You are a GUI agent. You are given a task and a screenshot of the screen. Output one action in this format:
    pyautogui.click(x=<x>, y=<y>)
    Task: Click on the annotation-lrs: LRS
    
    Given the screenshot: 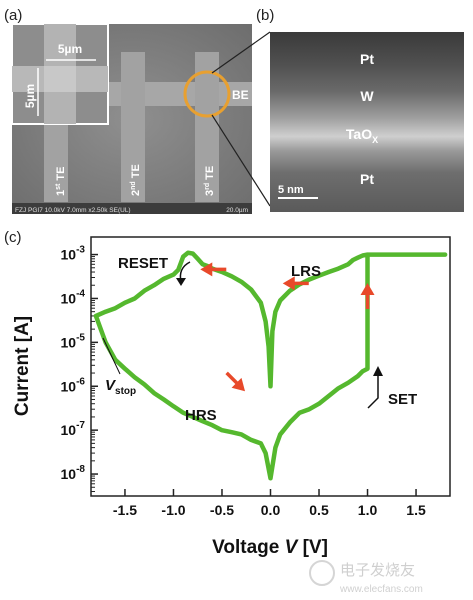 What is the action you would take?
    pyautogui.click(x=306, y=271)
    